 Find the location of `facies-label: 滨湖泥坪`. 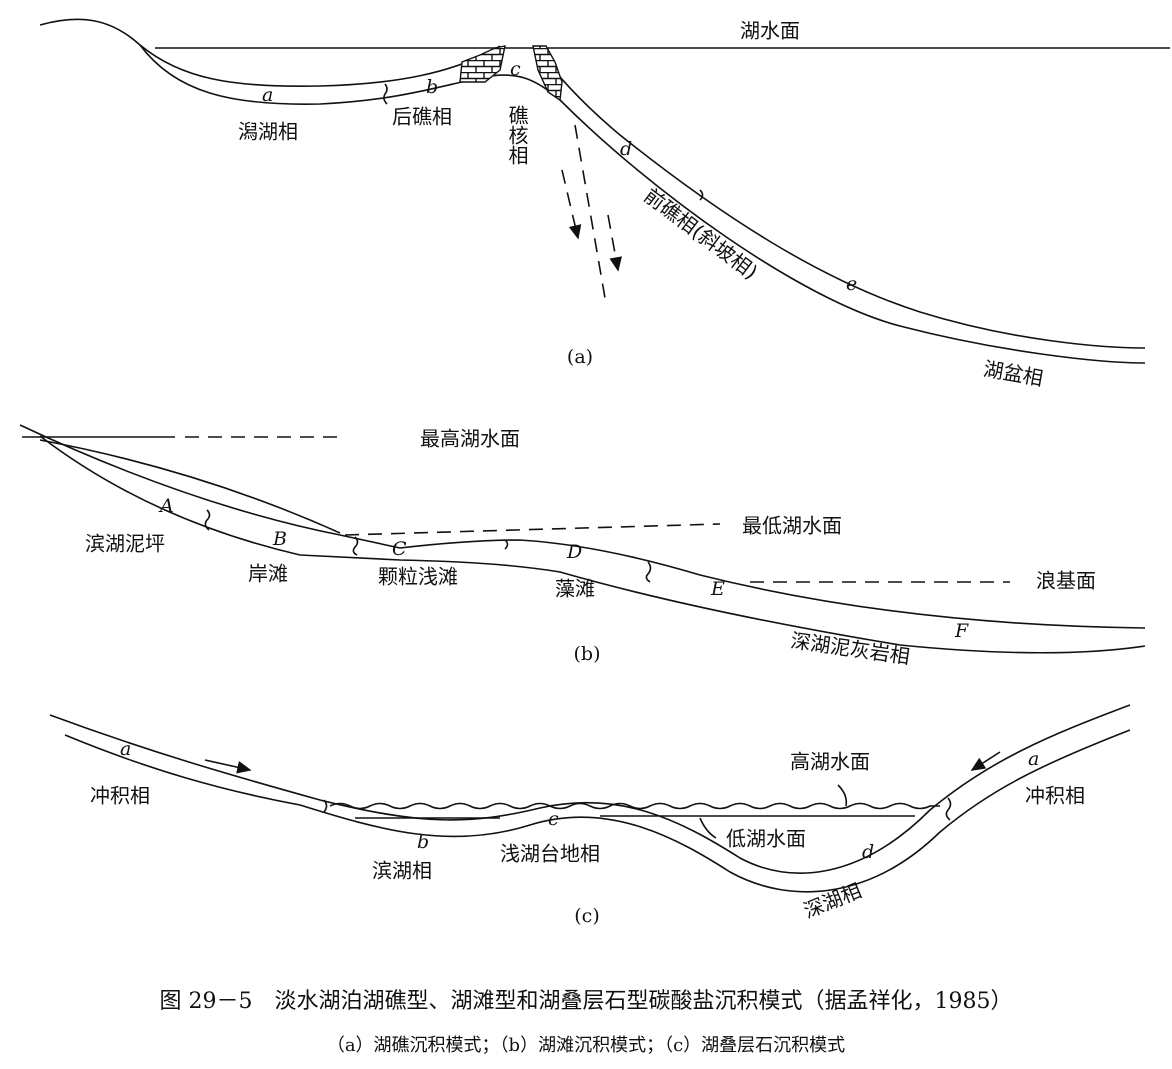

facies-label: 滨湖泥坪 is located at coordinates (125, 544).